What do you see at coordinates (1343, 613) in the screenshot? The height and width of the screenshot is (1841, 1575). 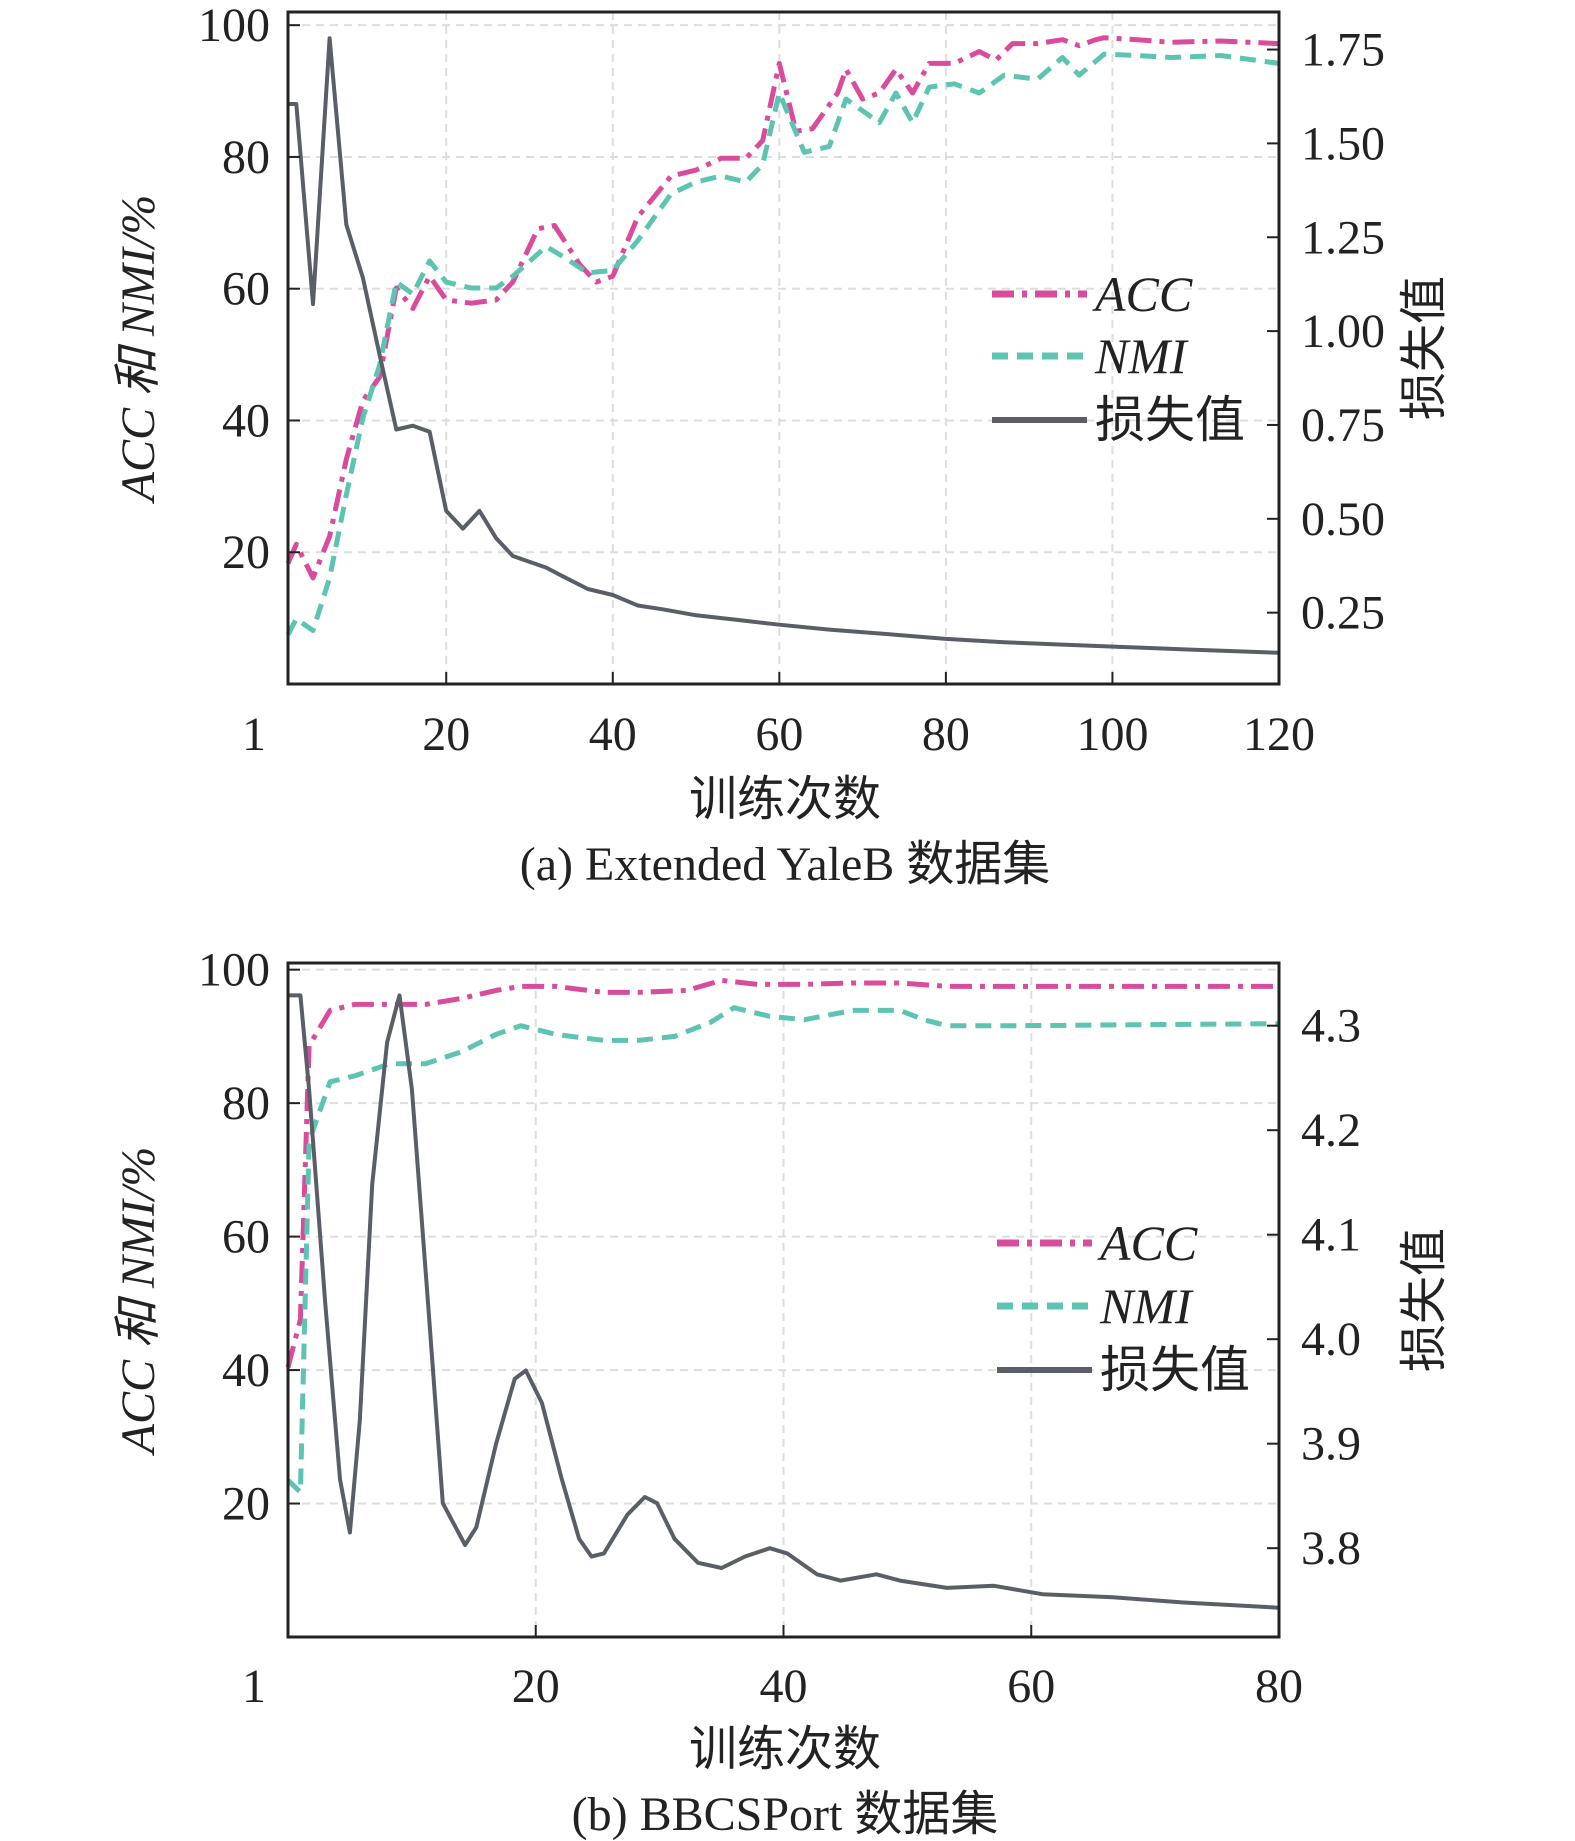 I see `y-right-tick-label: 0.25` at bounding box center [1343, 613].